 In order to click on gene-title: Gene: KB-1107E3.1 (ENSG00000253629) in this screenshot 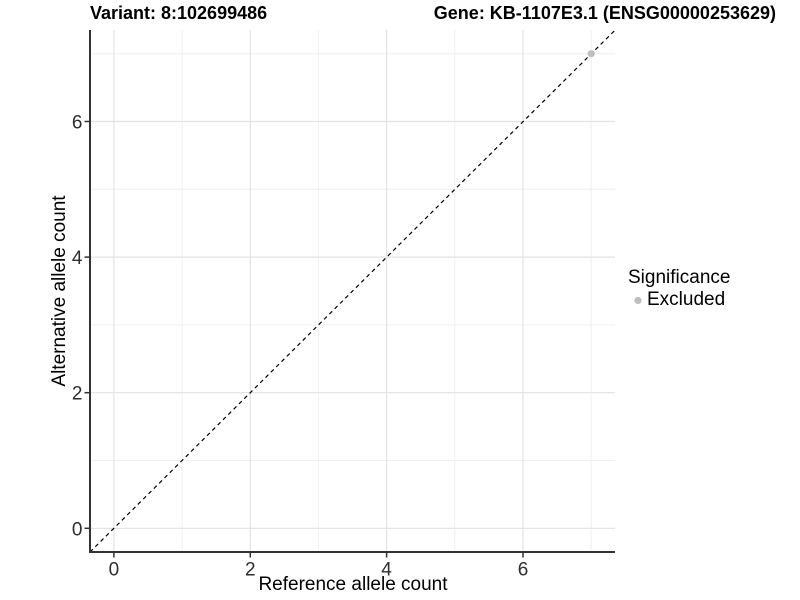, I will do `click(604, 13)`.